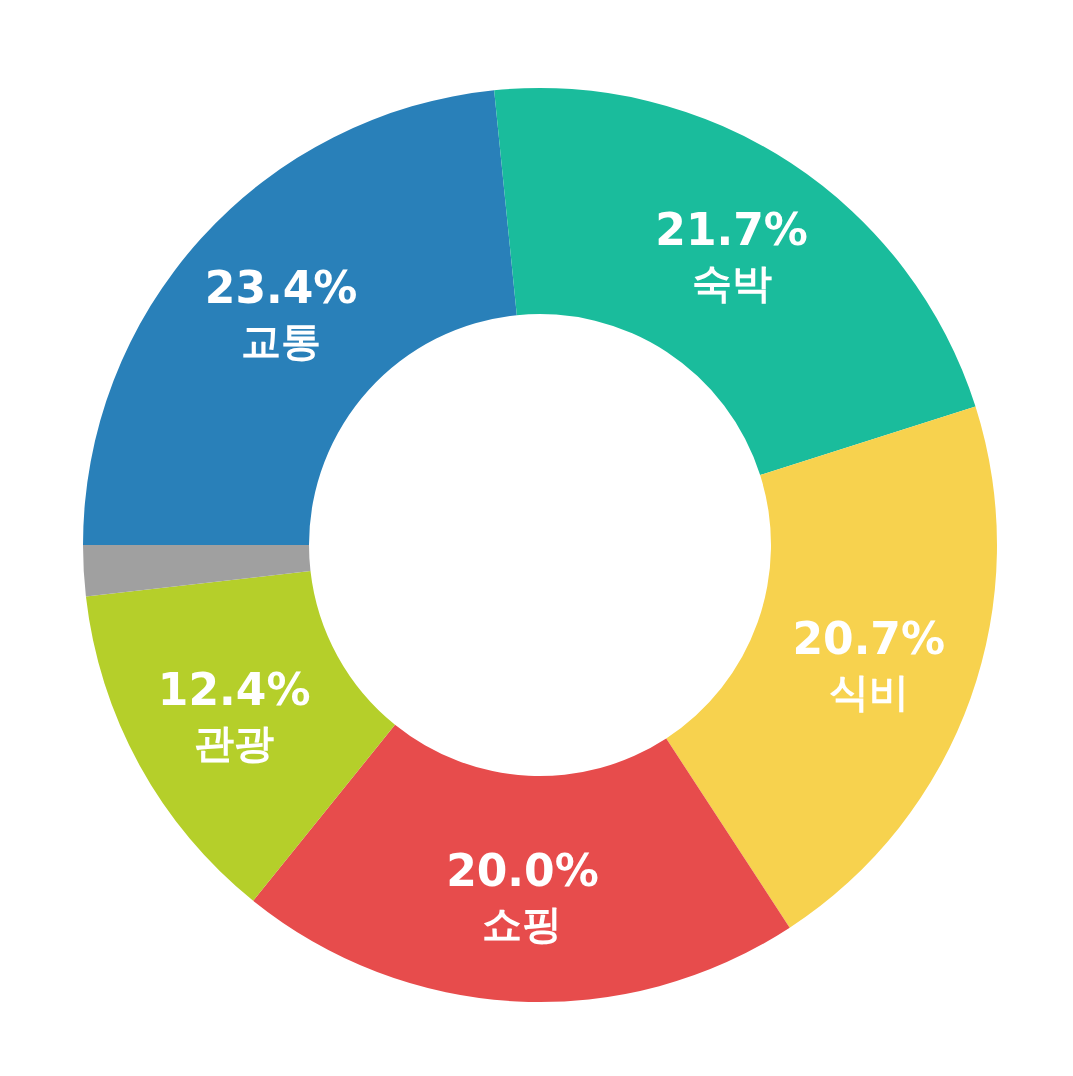 This screenshot has height=1076, width=1073. What do you see at coordinates (281, 340) in the screenshot?
I see `slice-label: 교통` at bounding box center [281, 340].